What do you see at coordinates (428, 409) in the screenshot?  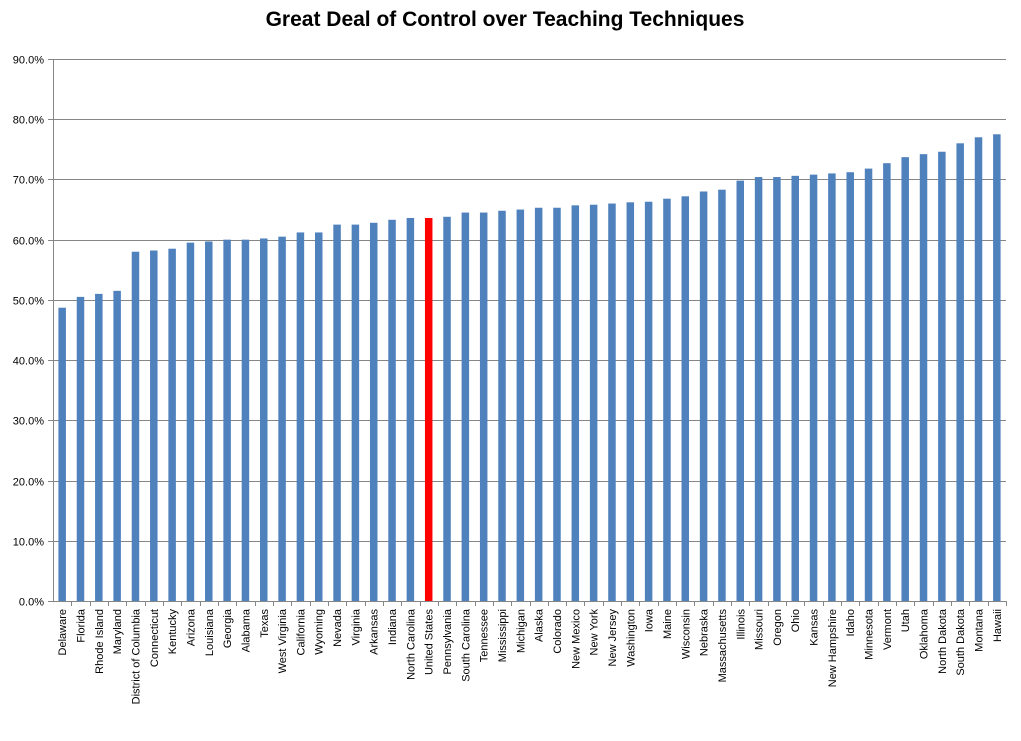 I see `bar-united-states` at bounding box center [428, 409].